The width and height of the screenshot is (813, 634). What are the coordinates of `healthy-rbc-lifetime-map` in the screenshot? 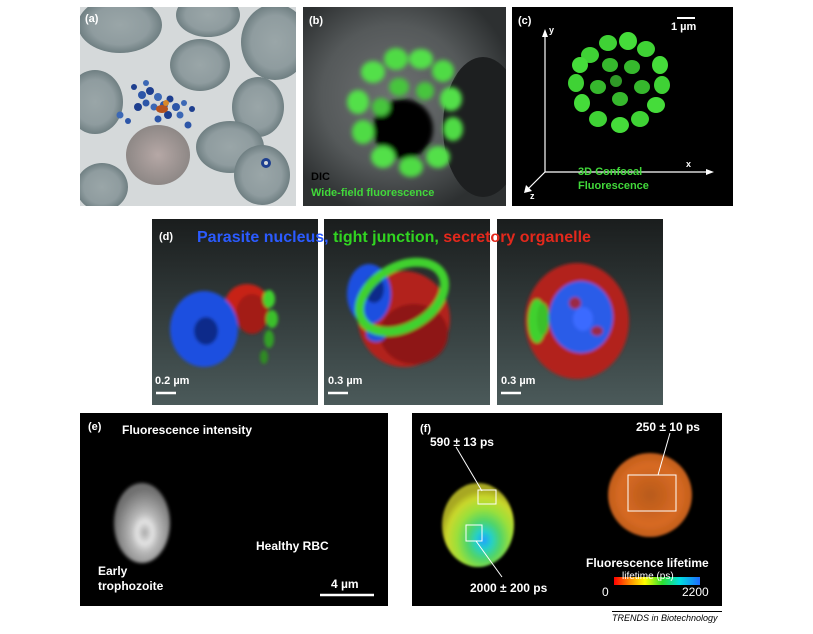 It's located at (650, 495).